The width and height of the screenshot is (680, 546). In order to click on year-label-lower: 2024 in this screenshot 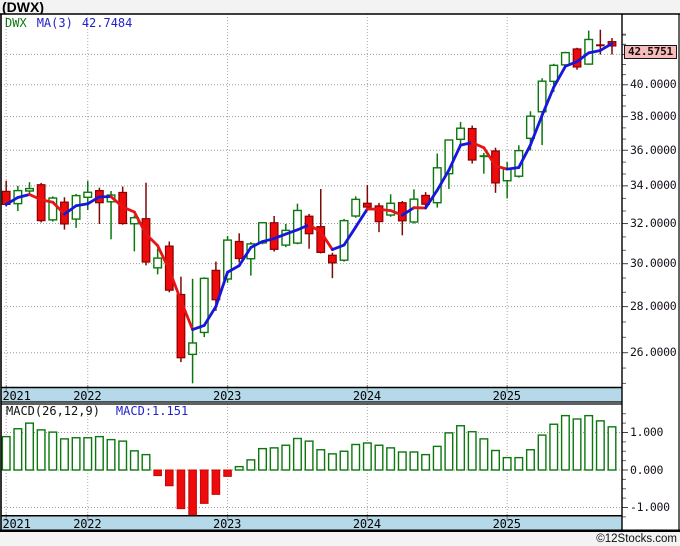, I will do `click(366, 523)`.